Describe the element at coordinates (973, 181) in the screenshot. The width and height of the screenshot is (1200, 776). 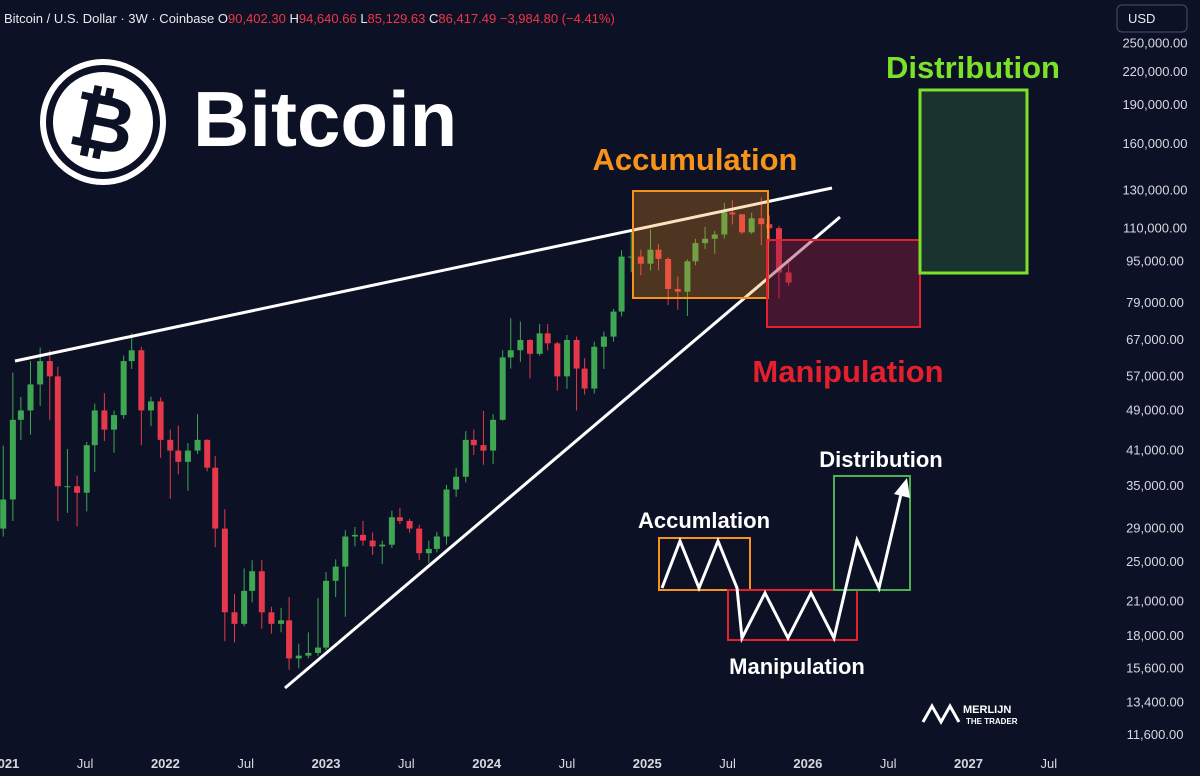
I see `distribution-box` at that location.